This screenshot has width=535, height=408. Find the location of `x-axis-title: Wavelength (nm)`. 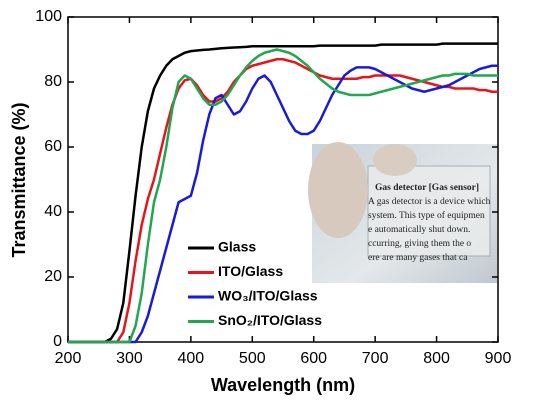

x-axis-title: Wavelength (nm) is located at coordinates (283, 385).